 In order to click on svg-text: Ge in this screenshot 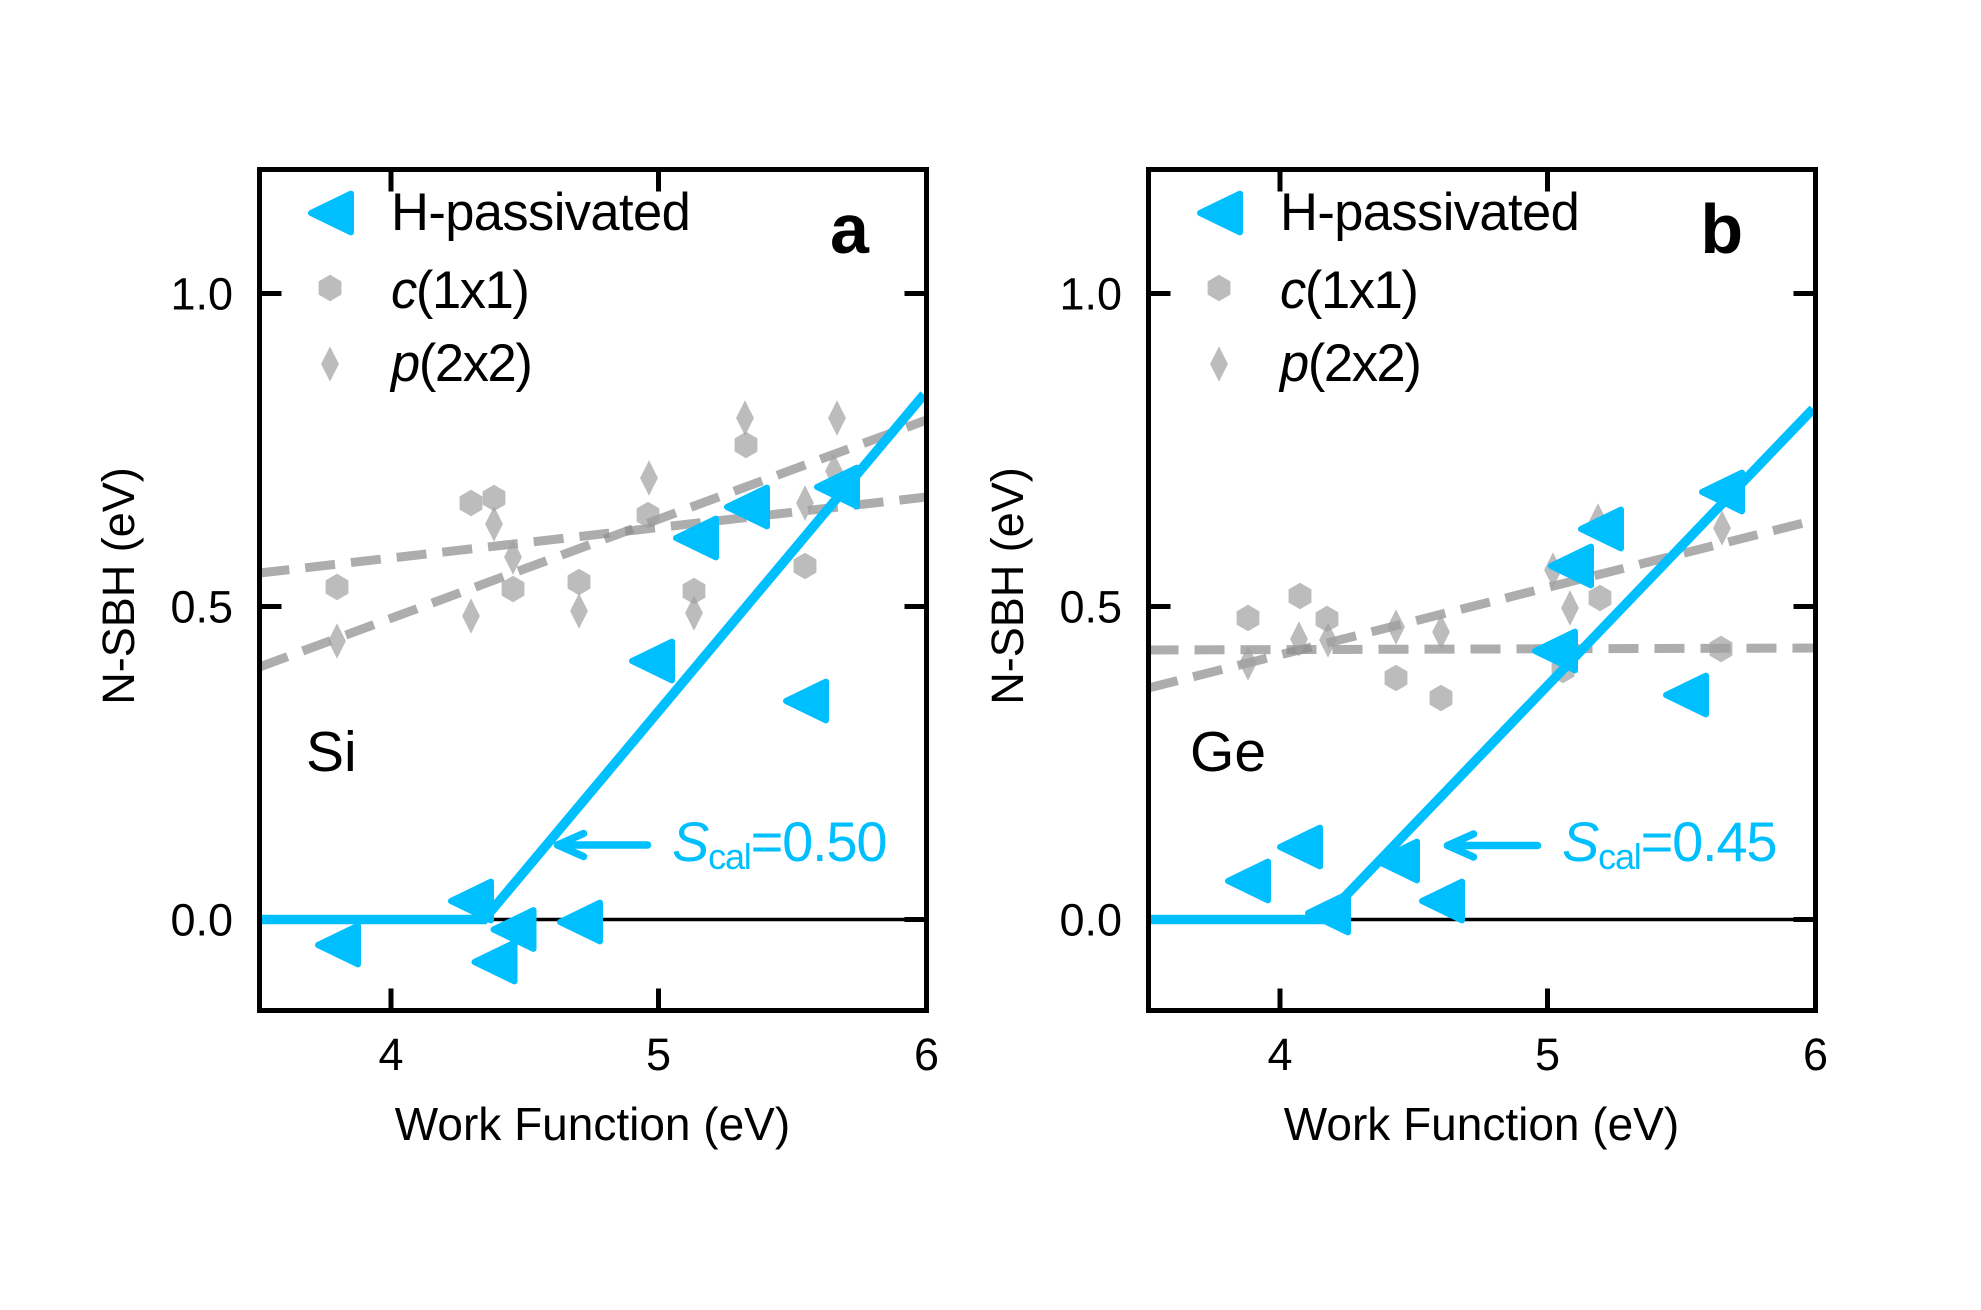, I will do `click(1228, 752)`.